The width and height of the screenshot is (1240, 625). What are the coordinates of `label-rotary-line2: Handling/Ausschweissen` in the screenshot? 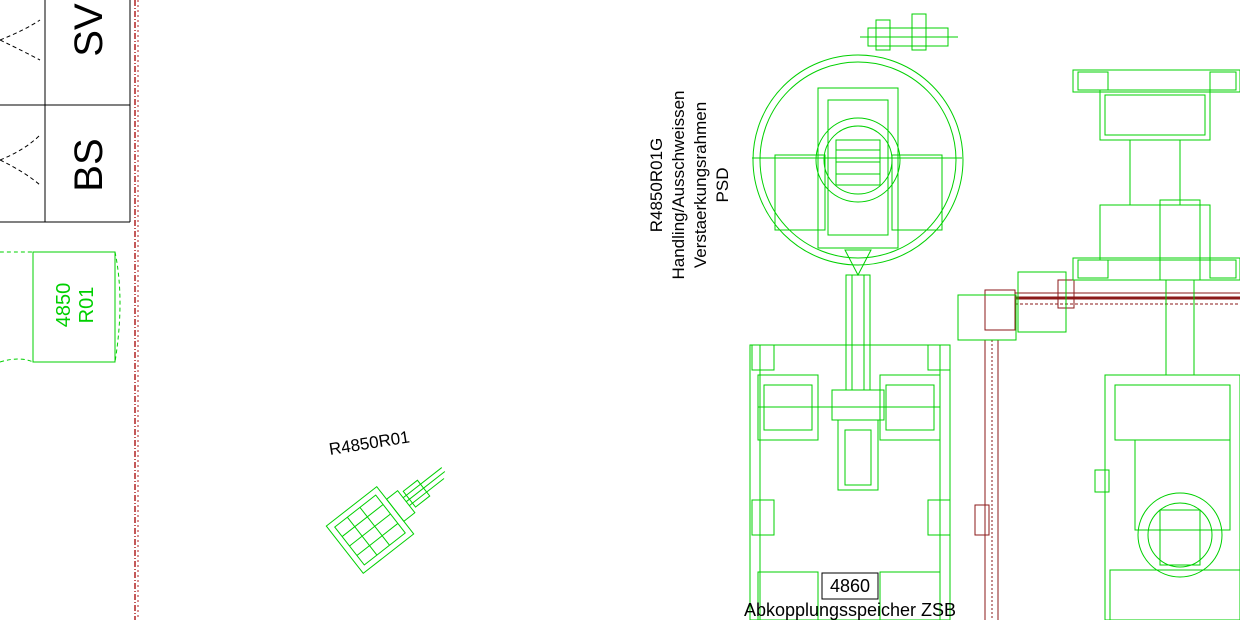 It's located at (678, 185).